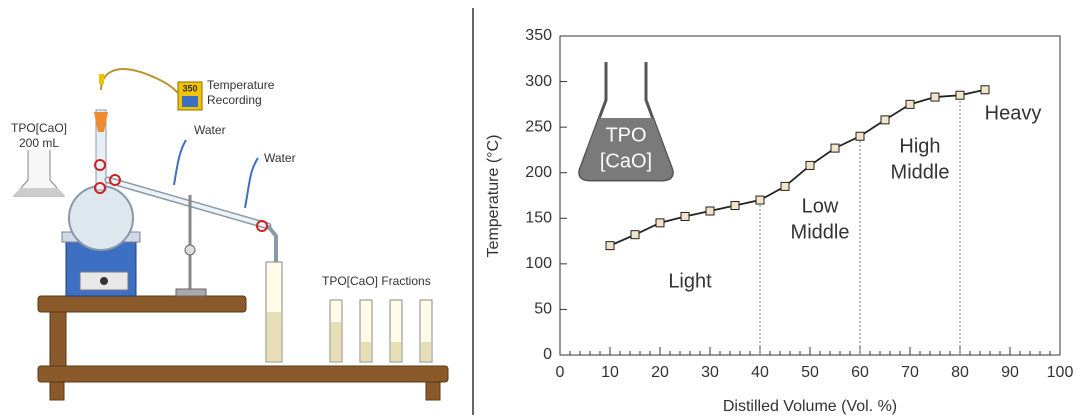 The image size is (1081, 419). I want to click on region-label: Light, so click(690, 281).